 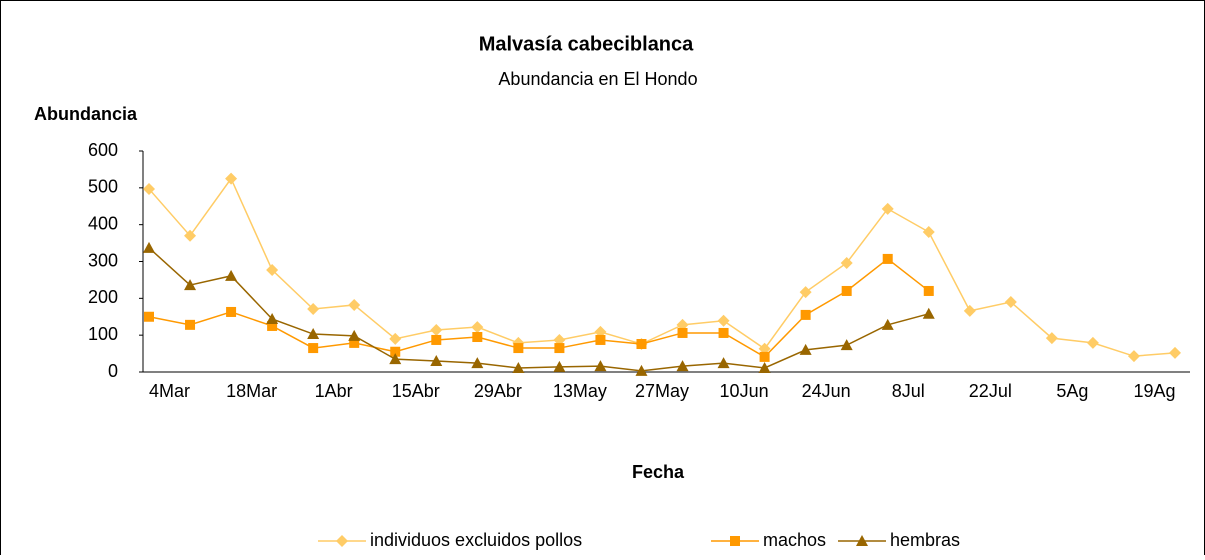 What do you see at coordinates (103, 187) in the screenshot?
I see `y-tick-label: 500` at bounding box center [103, 187].